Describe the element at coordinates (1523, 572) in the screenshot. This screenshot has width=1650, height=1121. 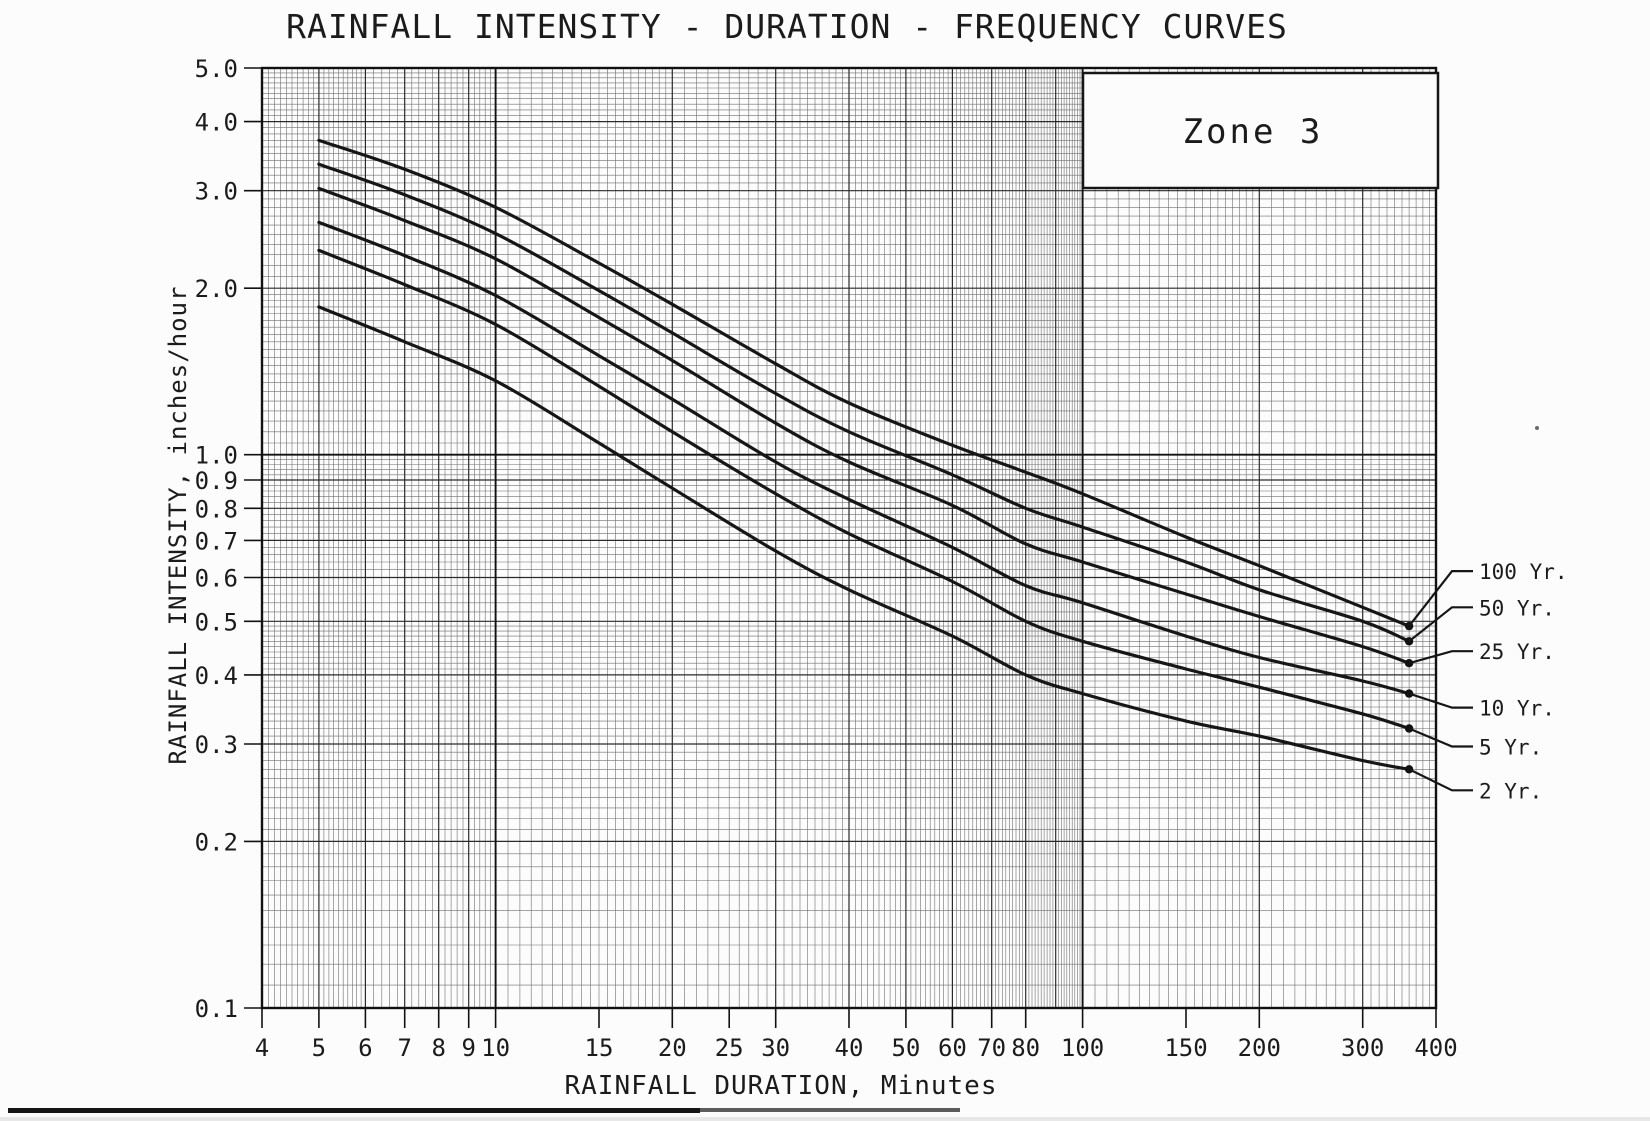
I see `legend-label-100-yr: 100 Yr.` at that location.